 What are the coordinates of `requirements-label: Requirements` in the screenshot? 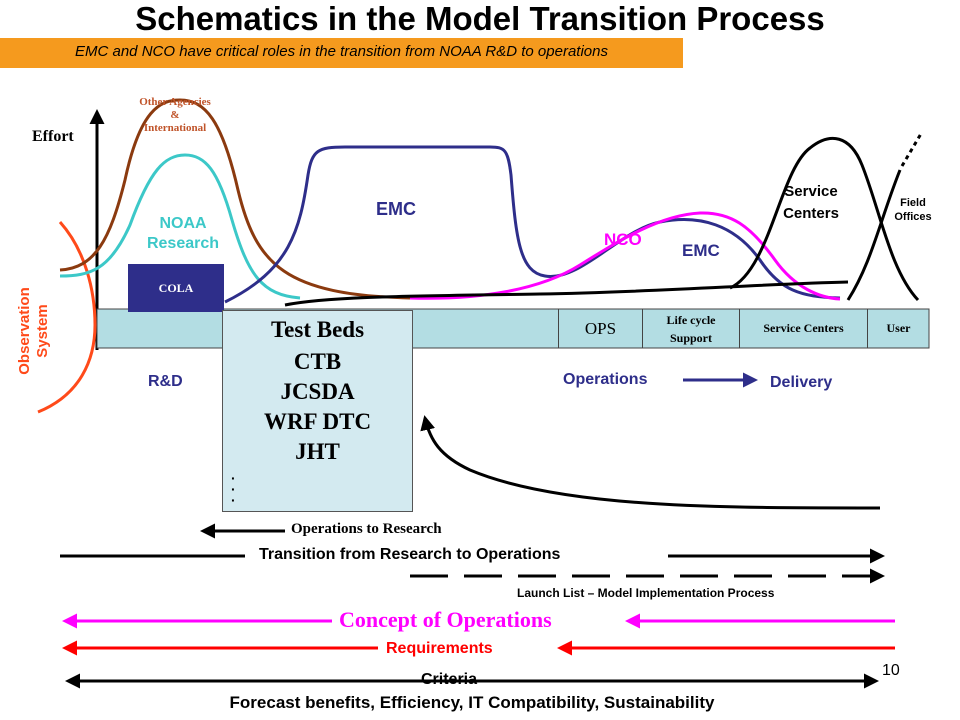 It's located at (439, 648).